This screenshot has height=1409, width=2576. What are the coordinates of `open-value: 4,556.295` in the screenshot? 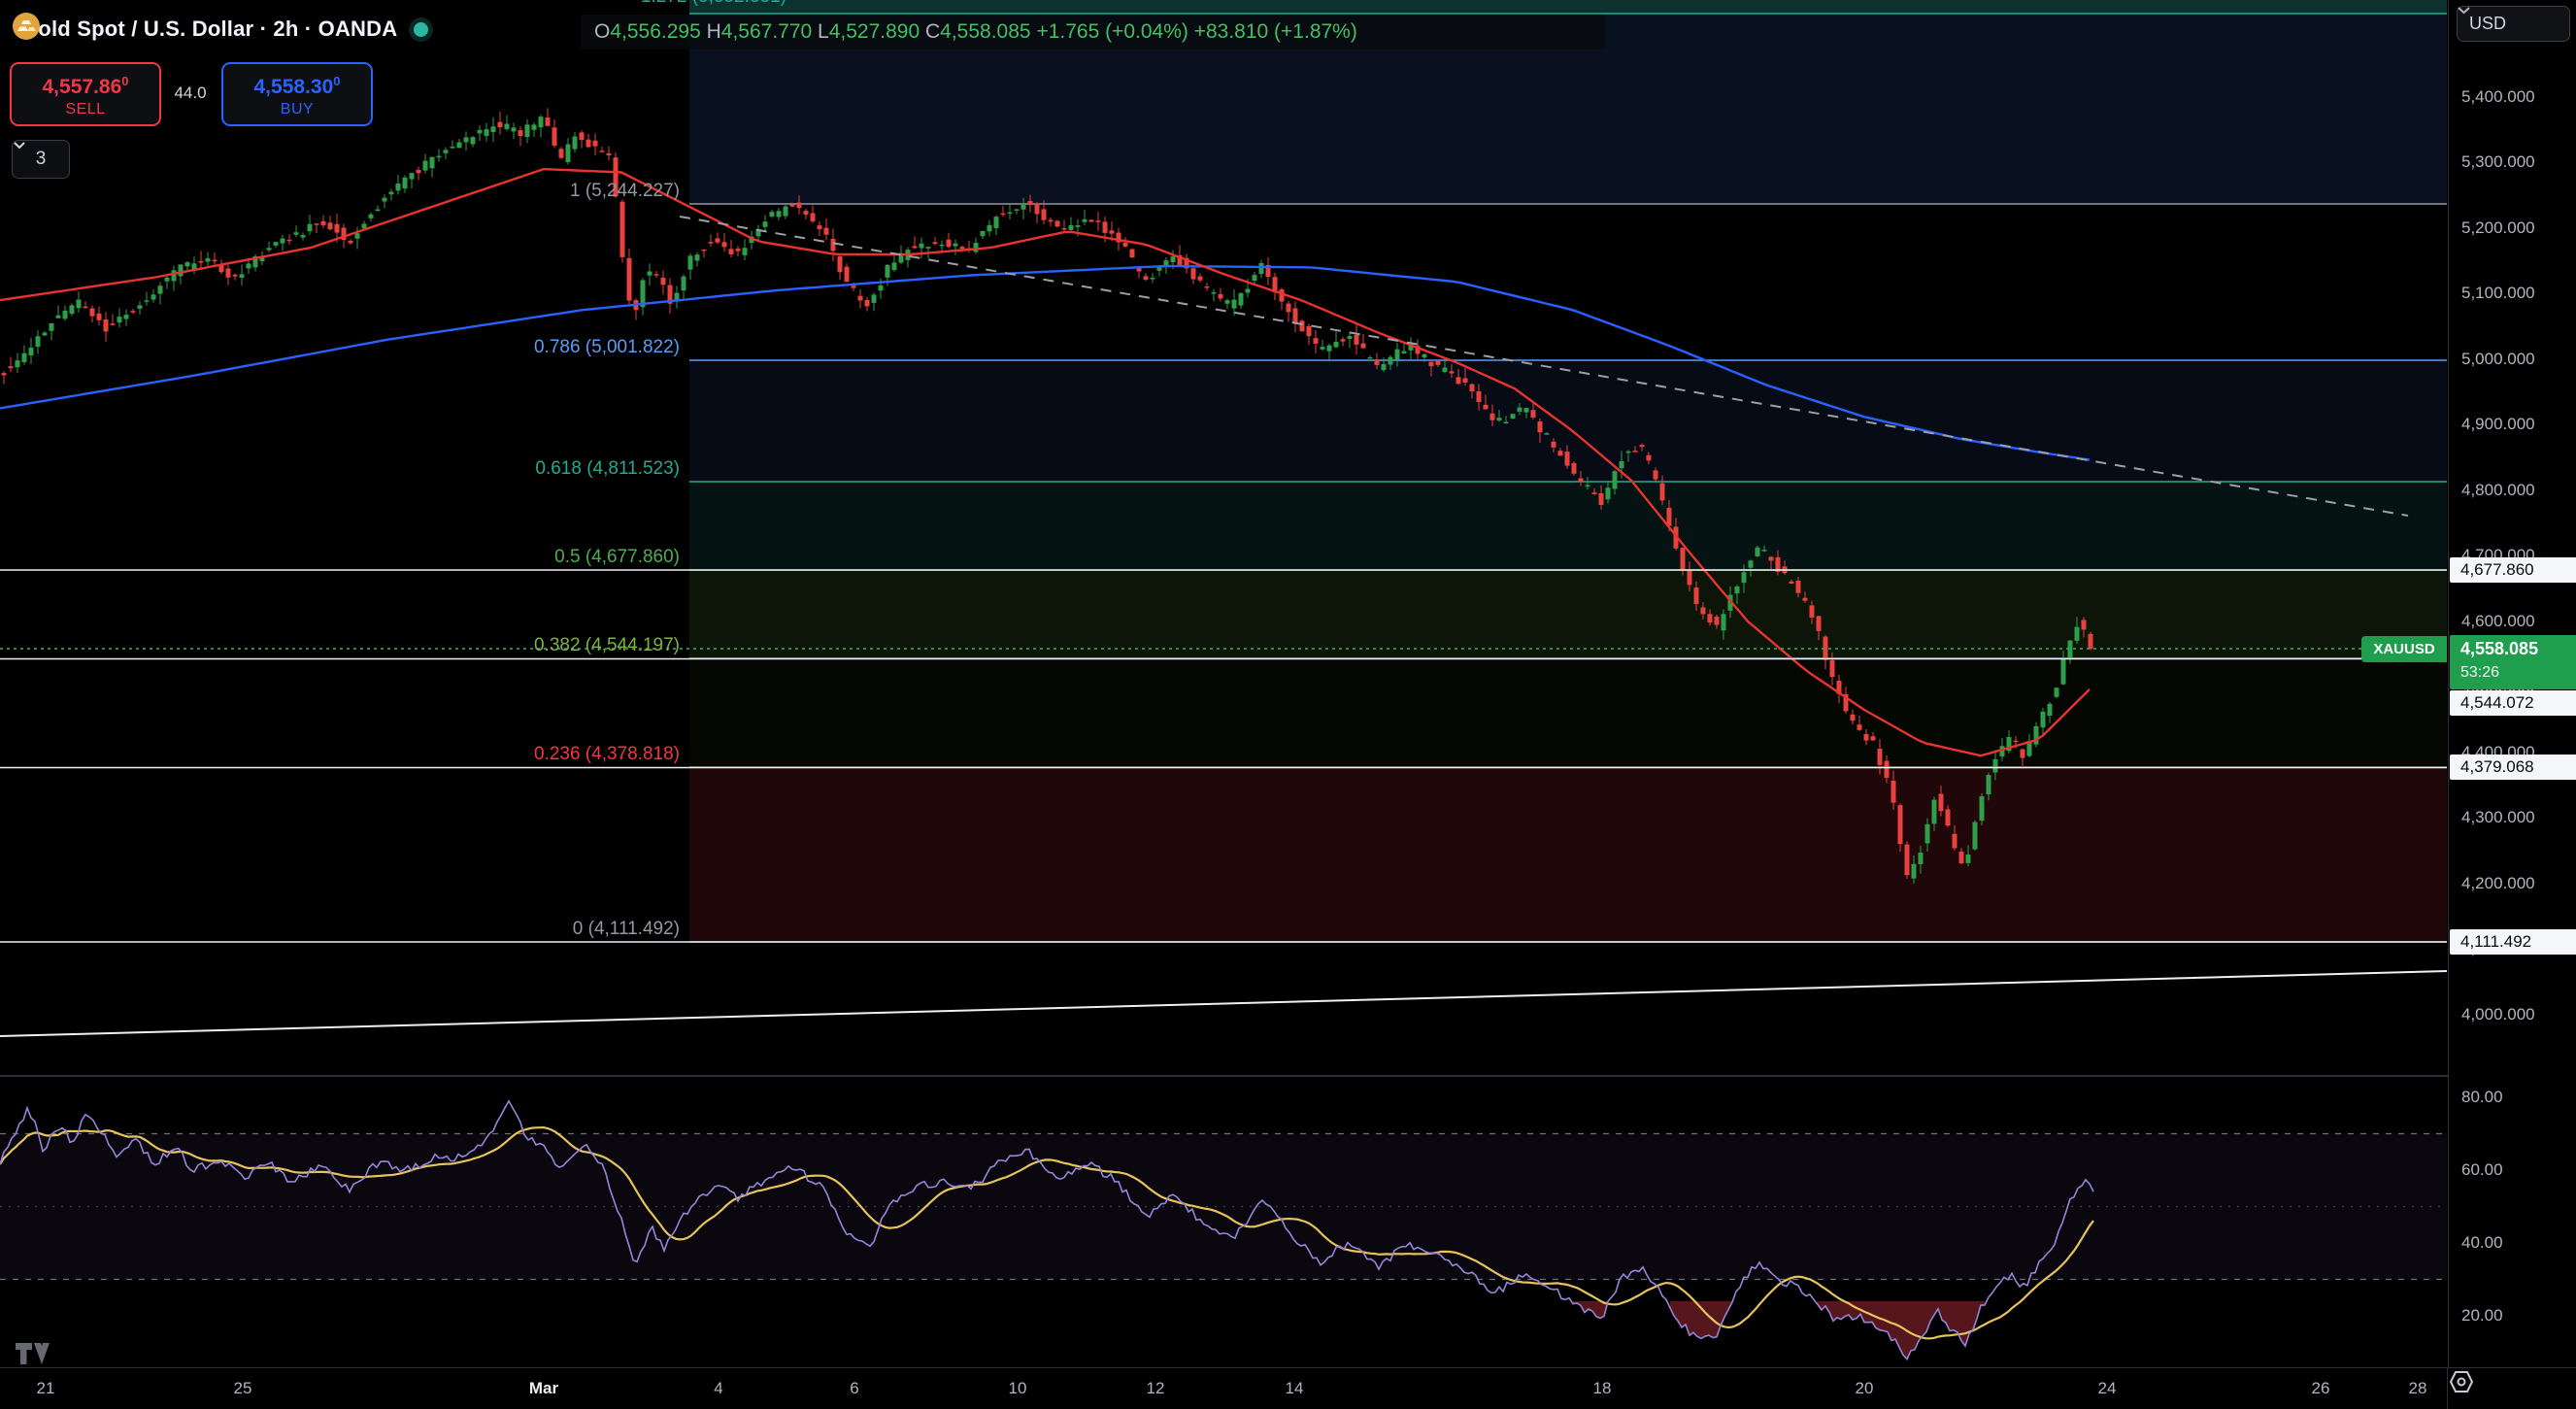 It's located at (658, 32).